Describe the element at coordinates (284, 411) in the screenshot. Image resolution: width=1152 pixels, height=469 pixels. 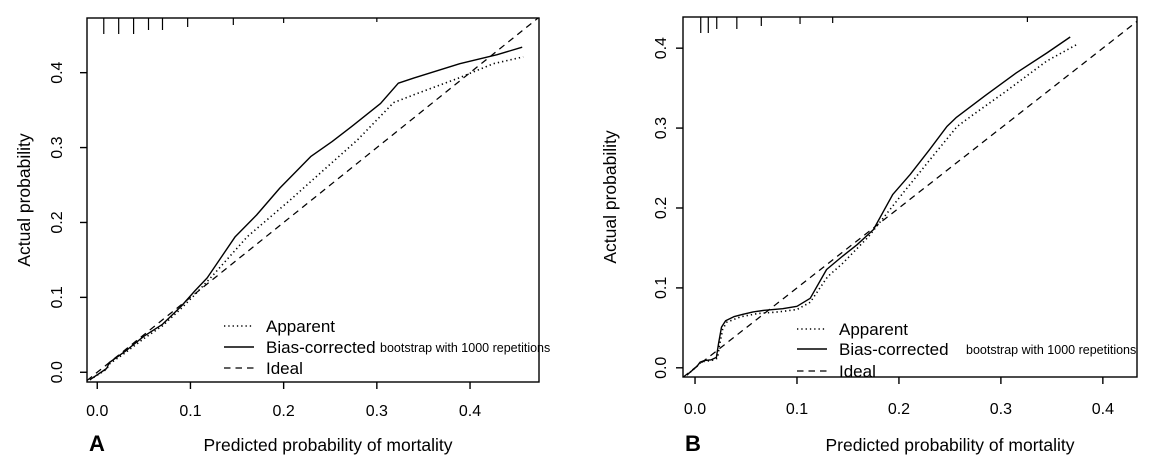
I see `x-tick-label-a: 0.2` at that location.